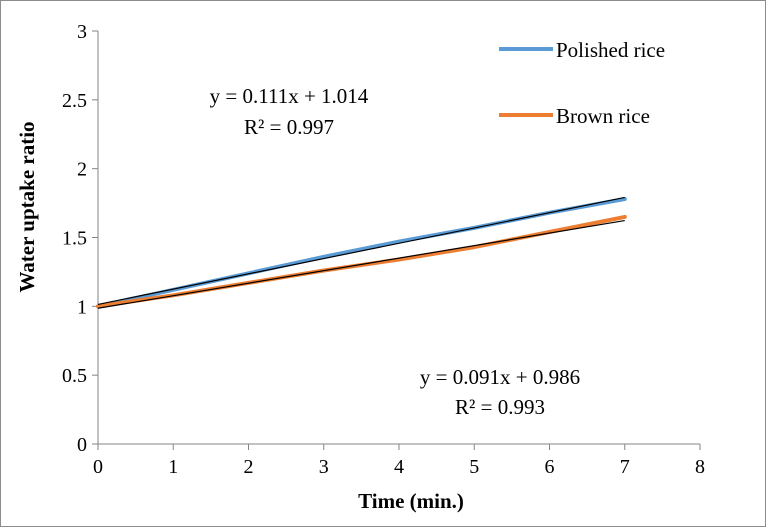 Image resolution: width=768 pixels, height=529 pixels. I want to click on series-line-brown-rice, so click(361, 261).